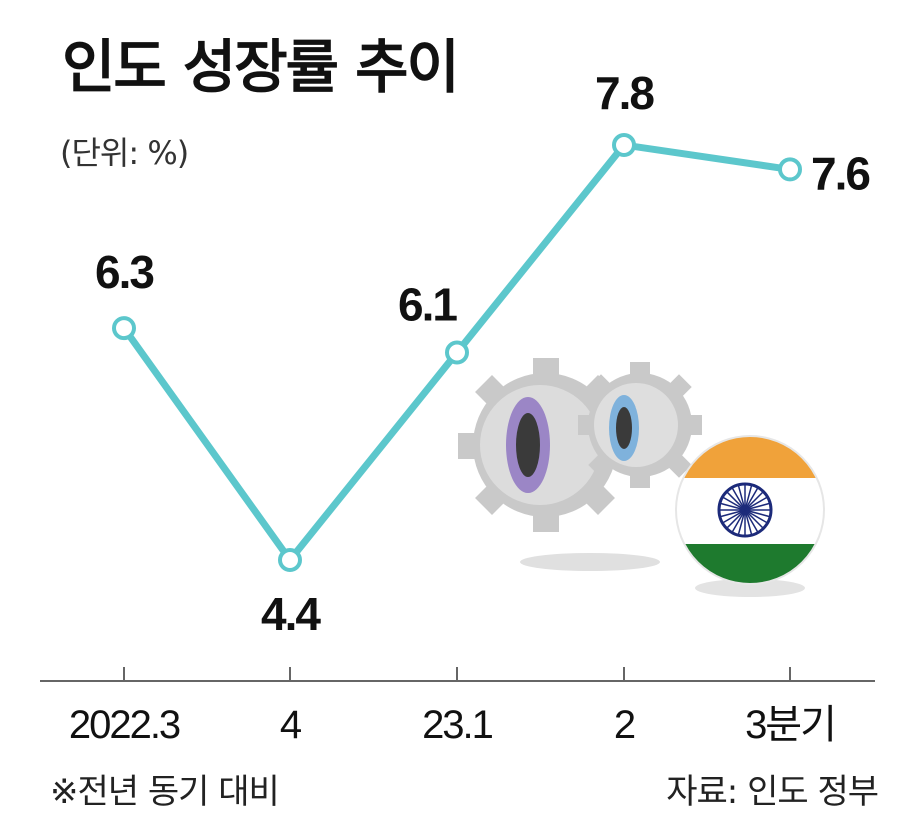 The image size is (908, 829). Describe the element at coordinates (291, 725) in the screenshot. I see `x-tick-label: 4` at that location.